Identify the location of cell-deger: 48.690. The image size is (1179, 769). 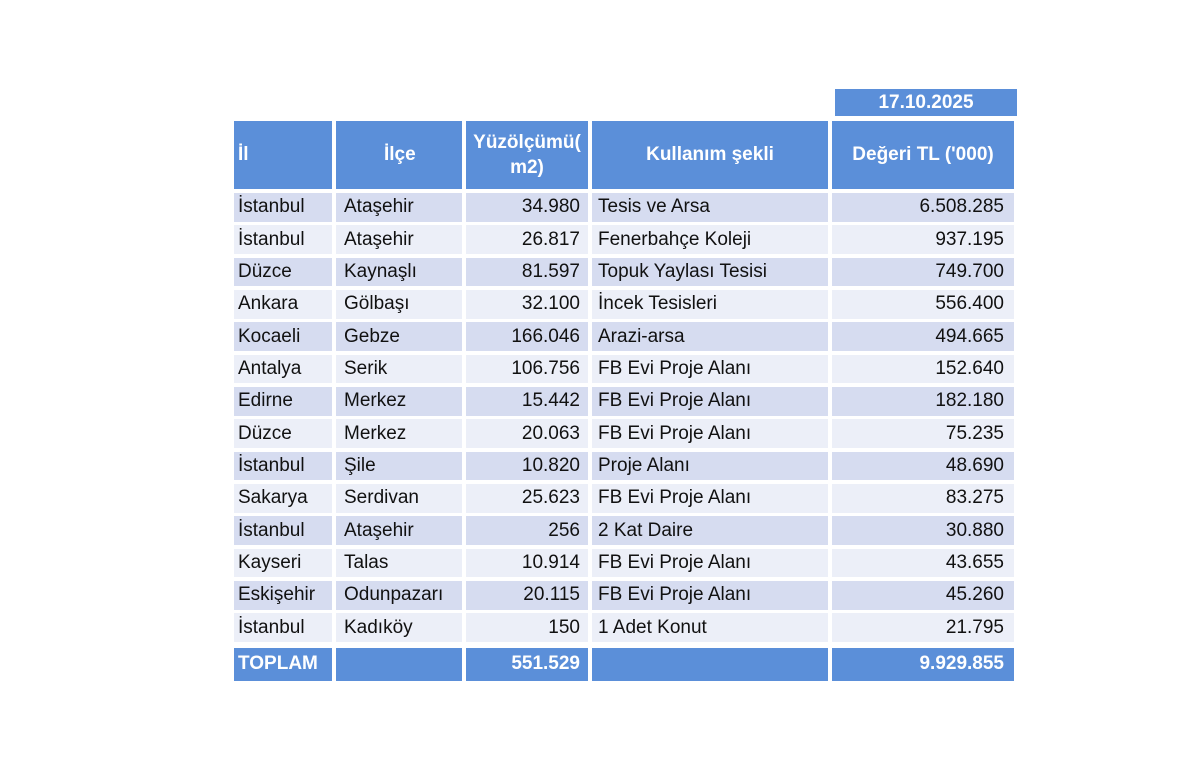
(923, 466).